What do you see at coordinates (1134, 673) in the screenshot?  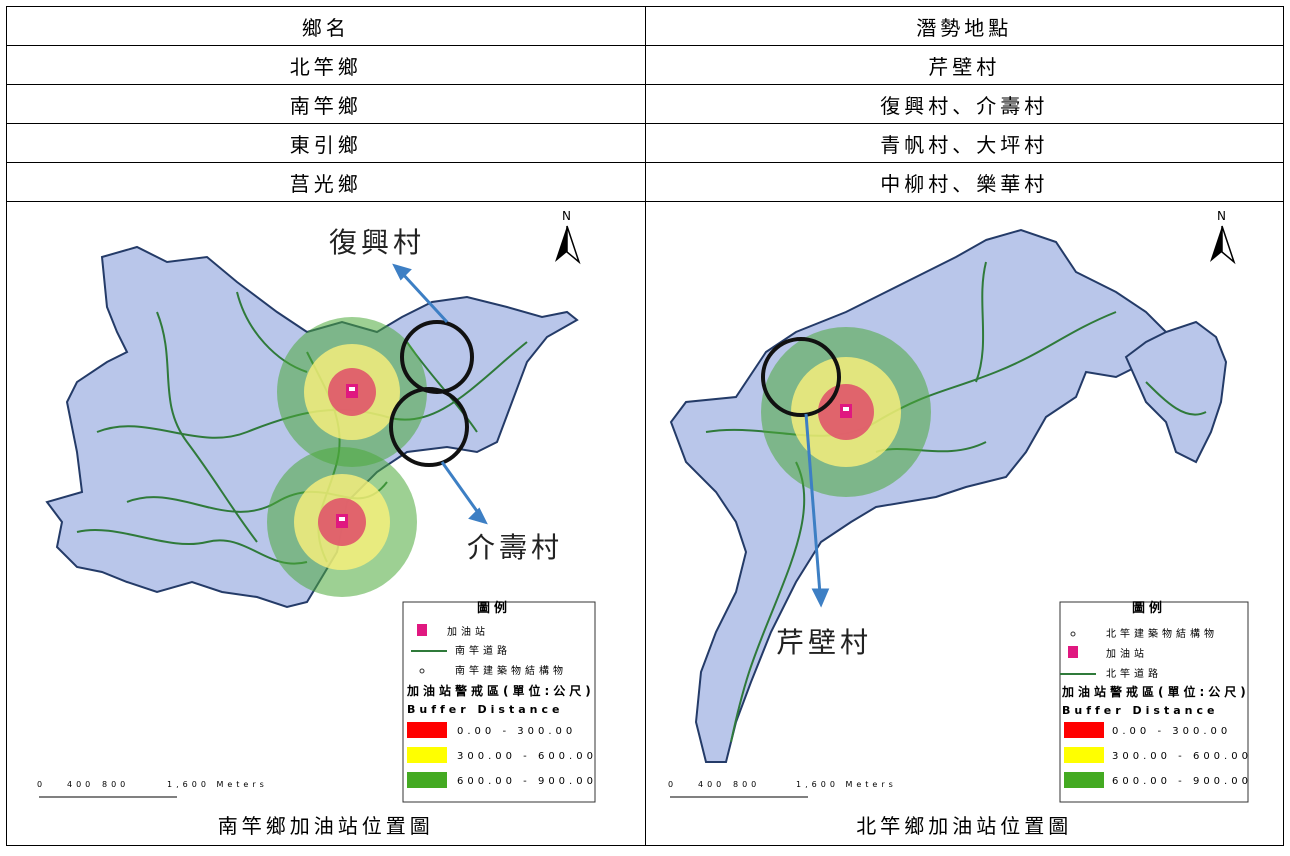 I see `legend-item: 北竿道路` at bounding box center [1134, 673].